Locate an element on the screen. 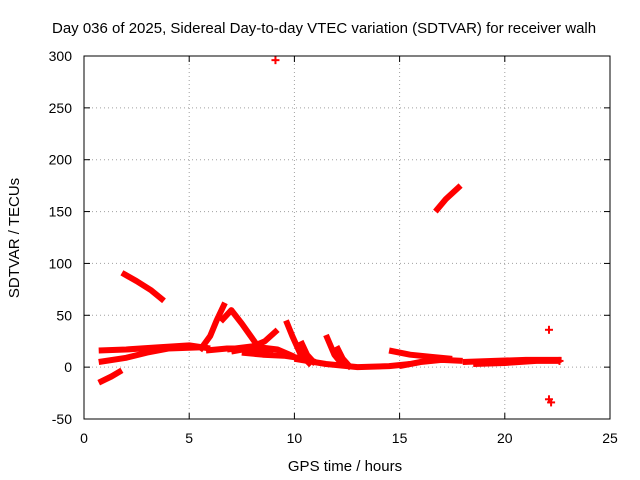  series-line-arc-i is located at coordinates (255, 341).